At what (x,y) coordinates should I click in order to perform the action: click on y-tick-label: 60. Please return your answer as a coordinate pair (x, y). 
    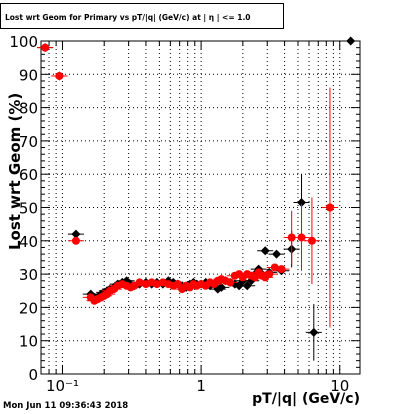
    Looking at the image, I should click on (28, 175).